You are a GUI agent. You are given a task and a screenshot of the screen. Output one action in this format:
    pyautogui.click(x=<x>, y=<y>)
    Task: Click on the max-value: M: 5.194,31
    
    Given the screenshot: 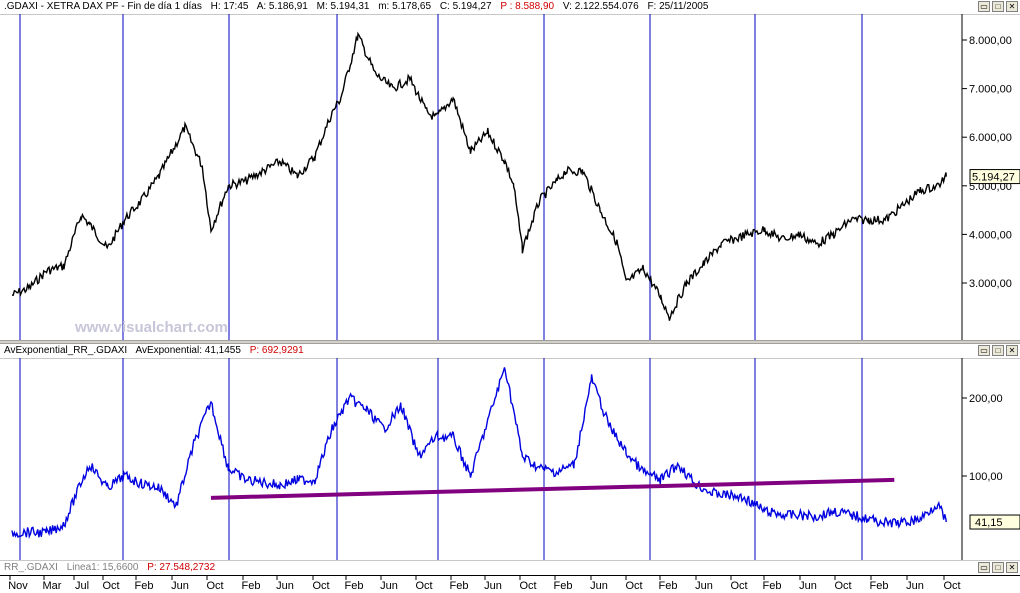 What is the action you would take?
    pyautogui.click(x=343, y=6)
    